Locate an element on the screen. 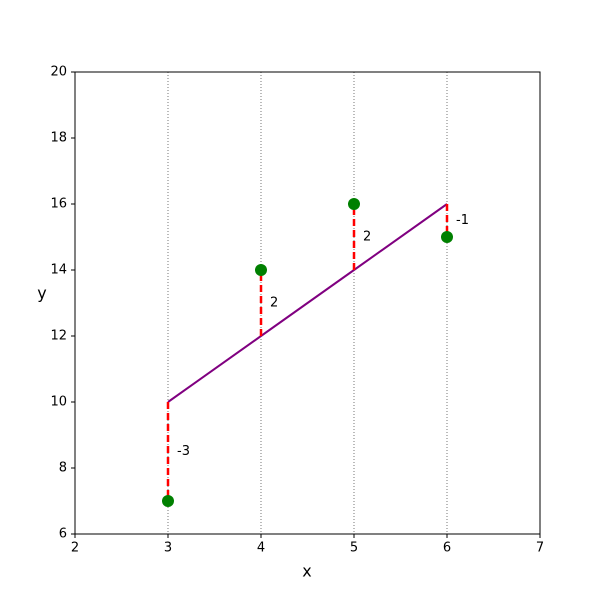 The height and width of the screenshot is (600, 600). x-tick-label: 3 is located at coordinates (168, 548).